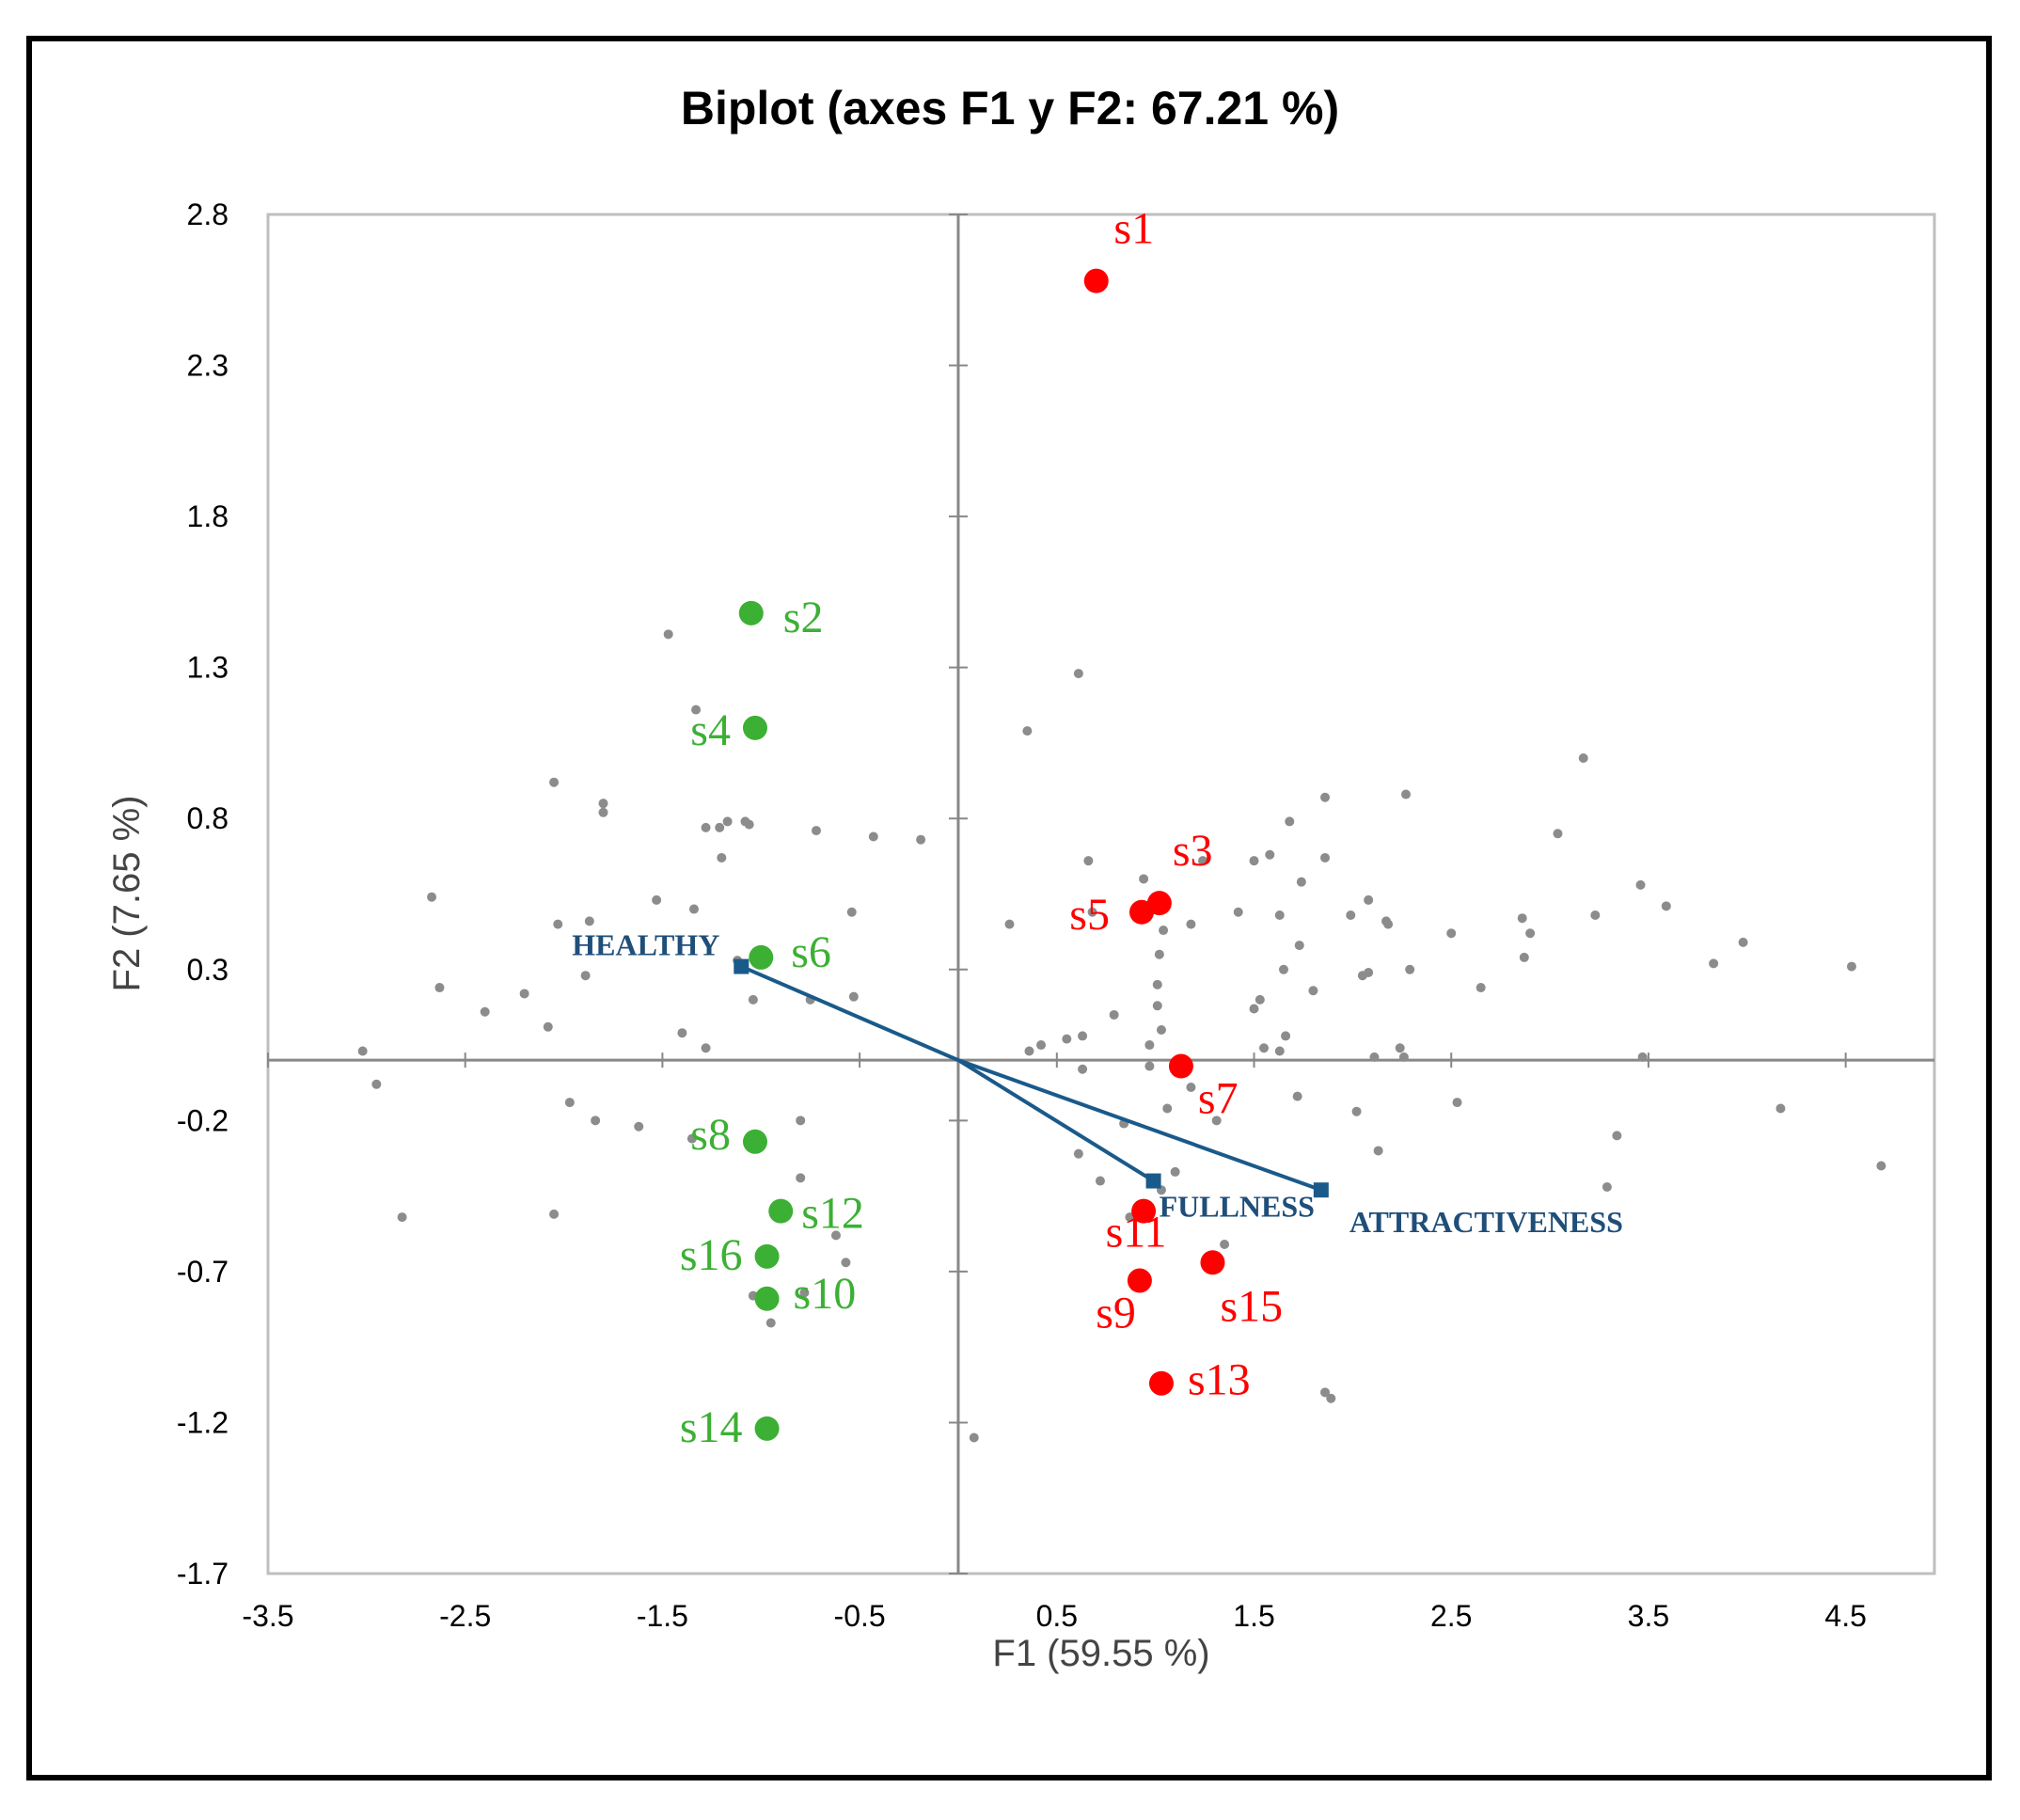  I want to click on y-tick-label: 1.8, so click(208, 516).